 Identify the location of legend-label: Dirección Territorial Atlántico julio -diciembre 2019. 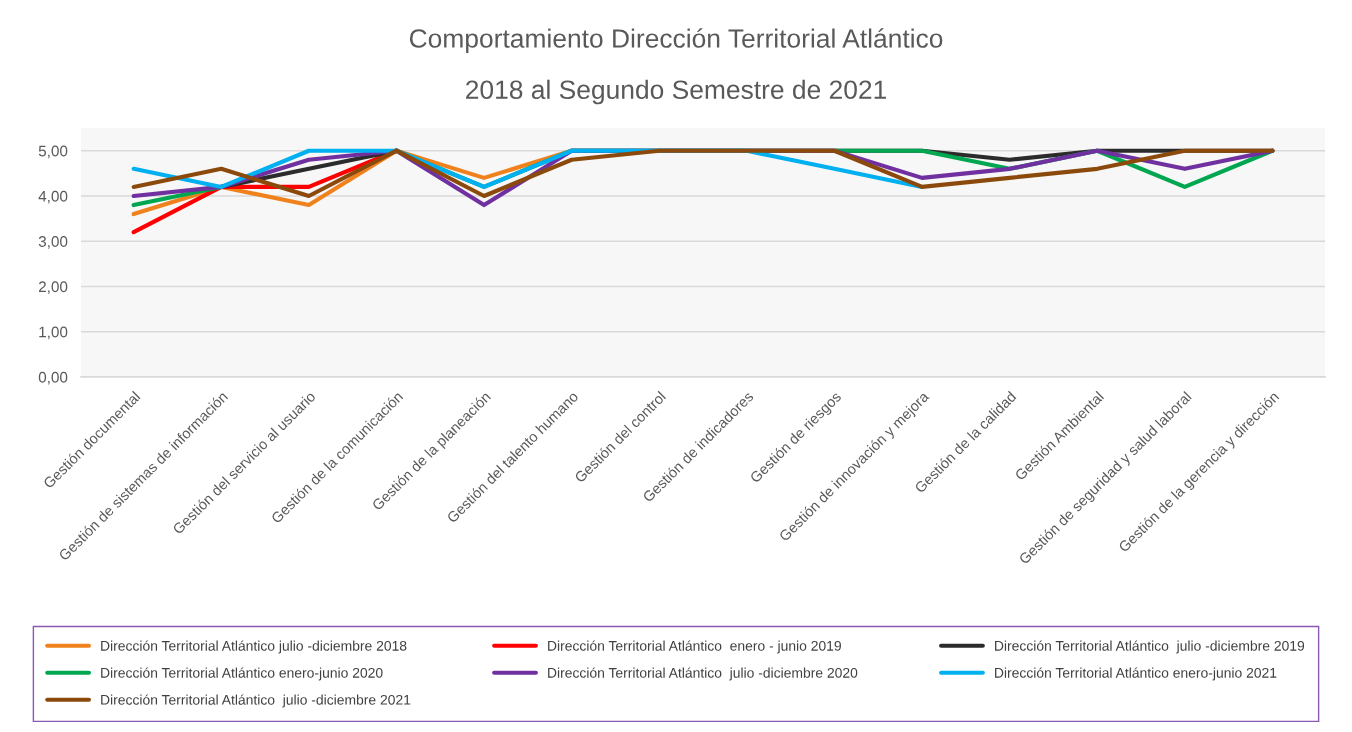
(1150, 647).